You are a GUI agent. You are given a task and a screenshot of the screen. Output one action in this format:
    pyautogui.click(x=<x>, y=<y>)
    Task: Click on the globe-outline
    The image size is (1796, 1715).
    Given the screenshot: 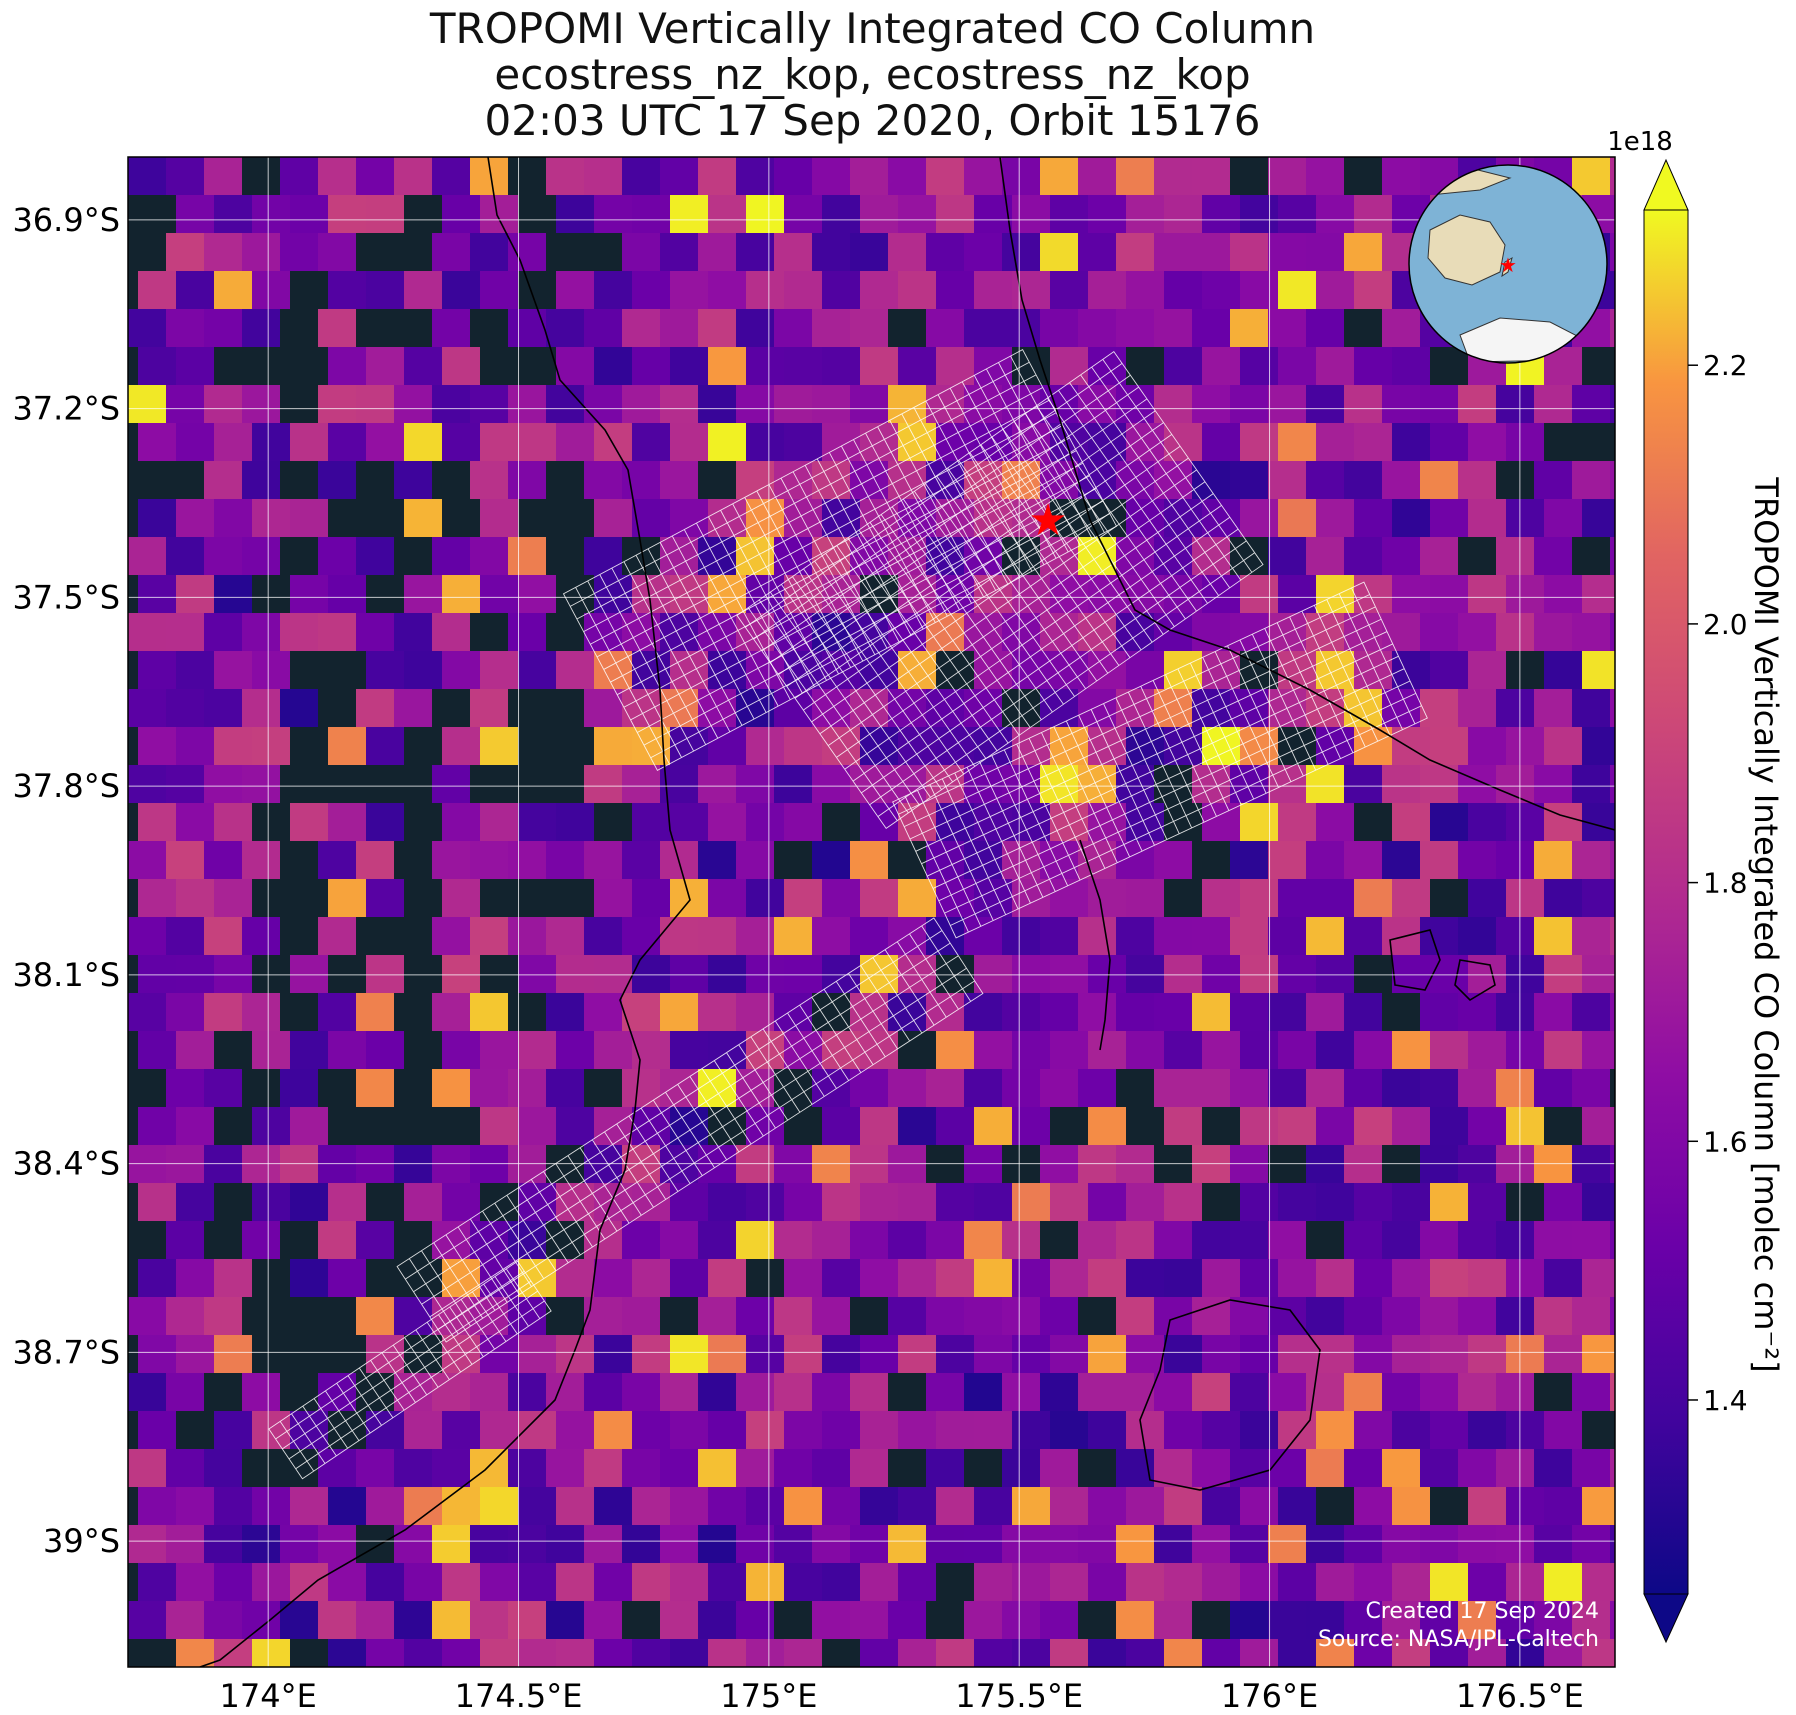 What is the action you would take?
    pyautogui.click(x=1508, y=264)
    